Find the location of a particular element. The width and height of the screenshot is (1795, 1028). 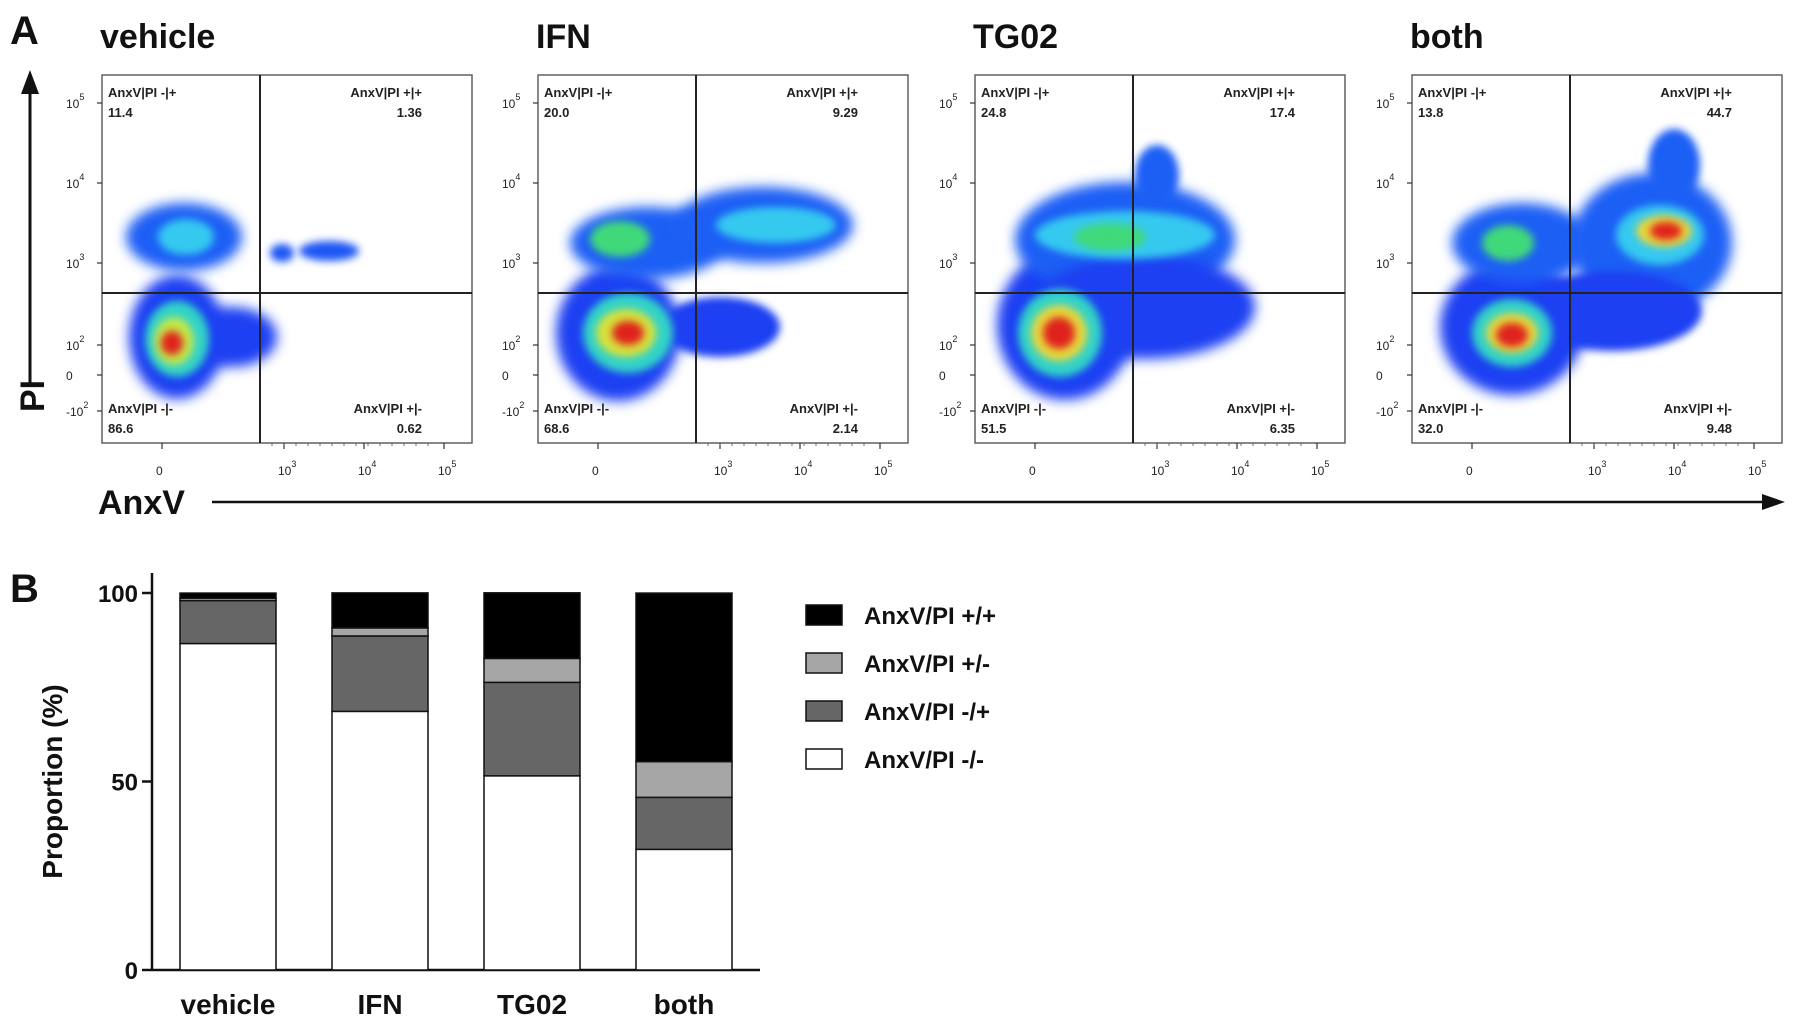

gate-value-ur: 1.36 is located at coordinates (409, 112).